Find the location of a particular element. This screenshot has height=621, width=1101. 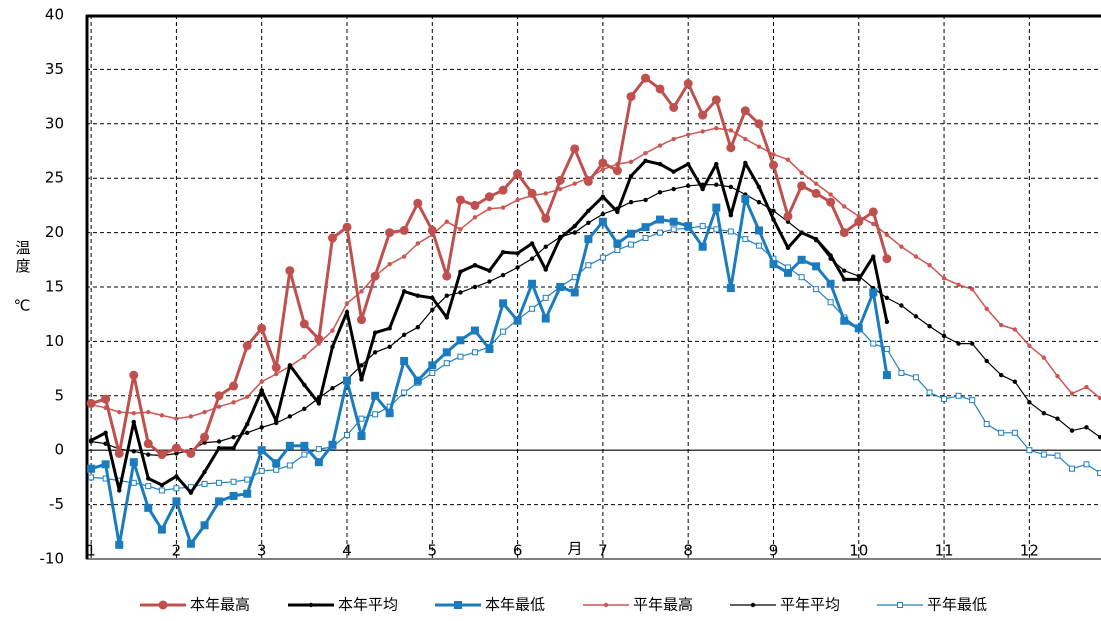

y-tick-label: 20 is located at coordinates (54, 232).